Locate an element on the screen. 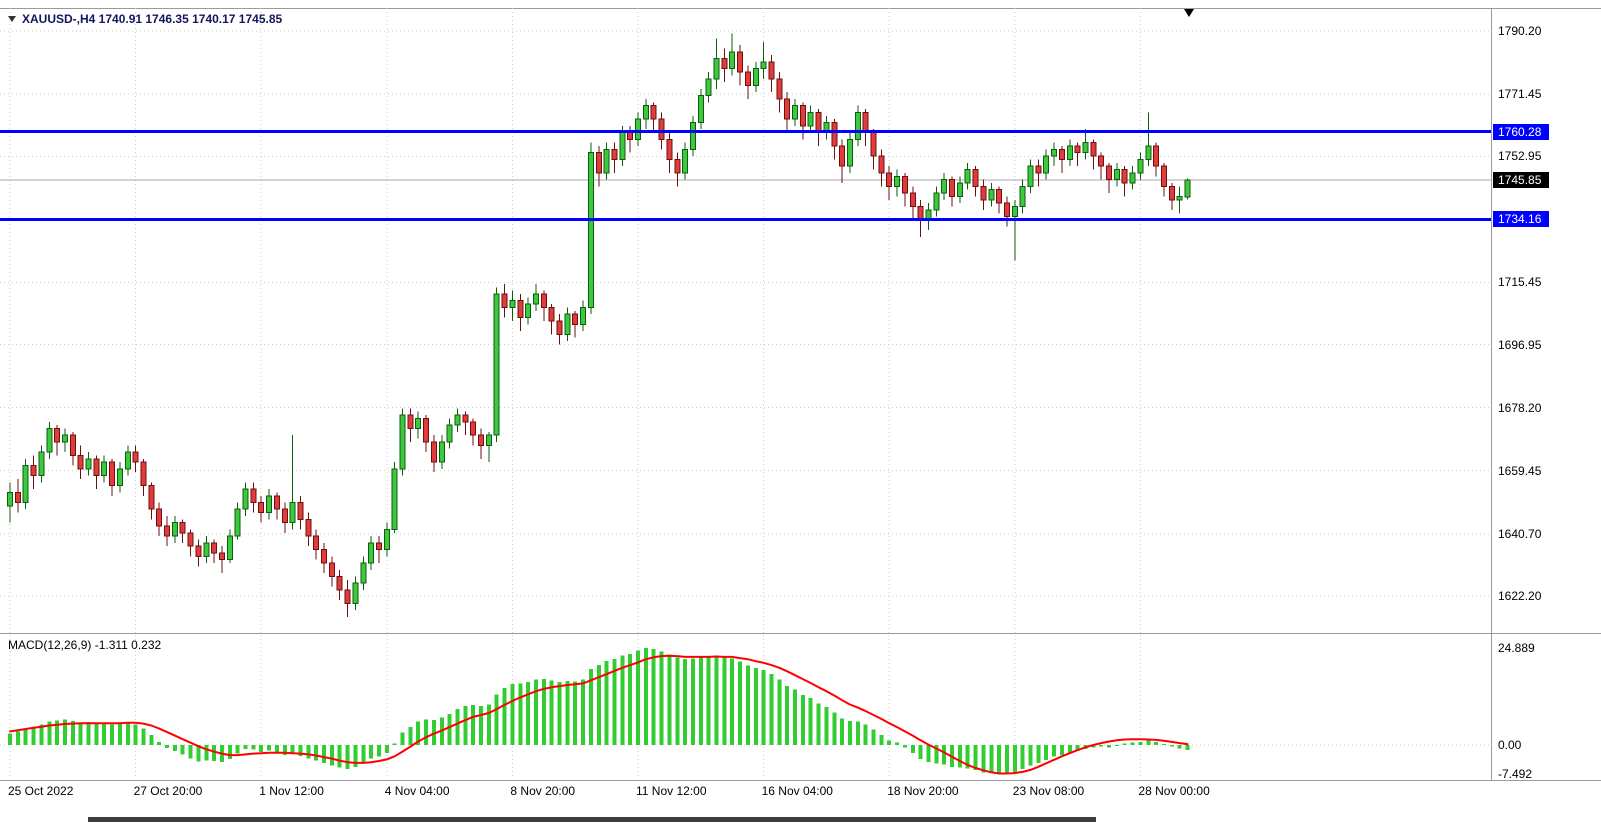  time-axis-label: 1 Nov 12:00 is located at coordinates (291, 791).